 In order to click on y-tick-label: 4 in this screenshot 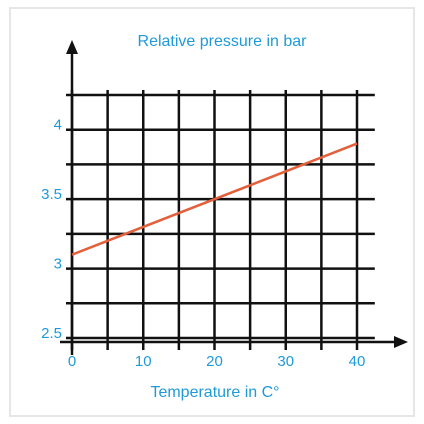, I will do `click(58, 125)`.